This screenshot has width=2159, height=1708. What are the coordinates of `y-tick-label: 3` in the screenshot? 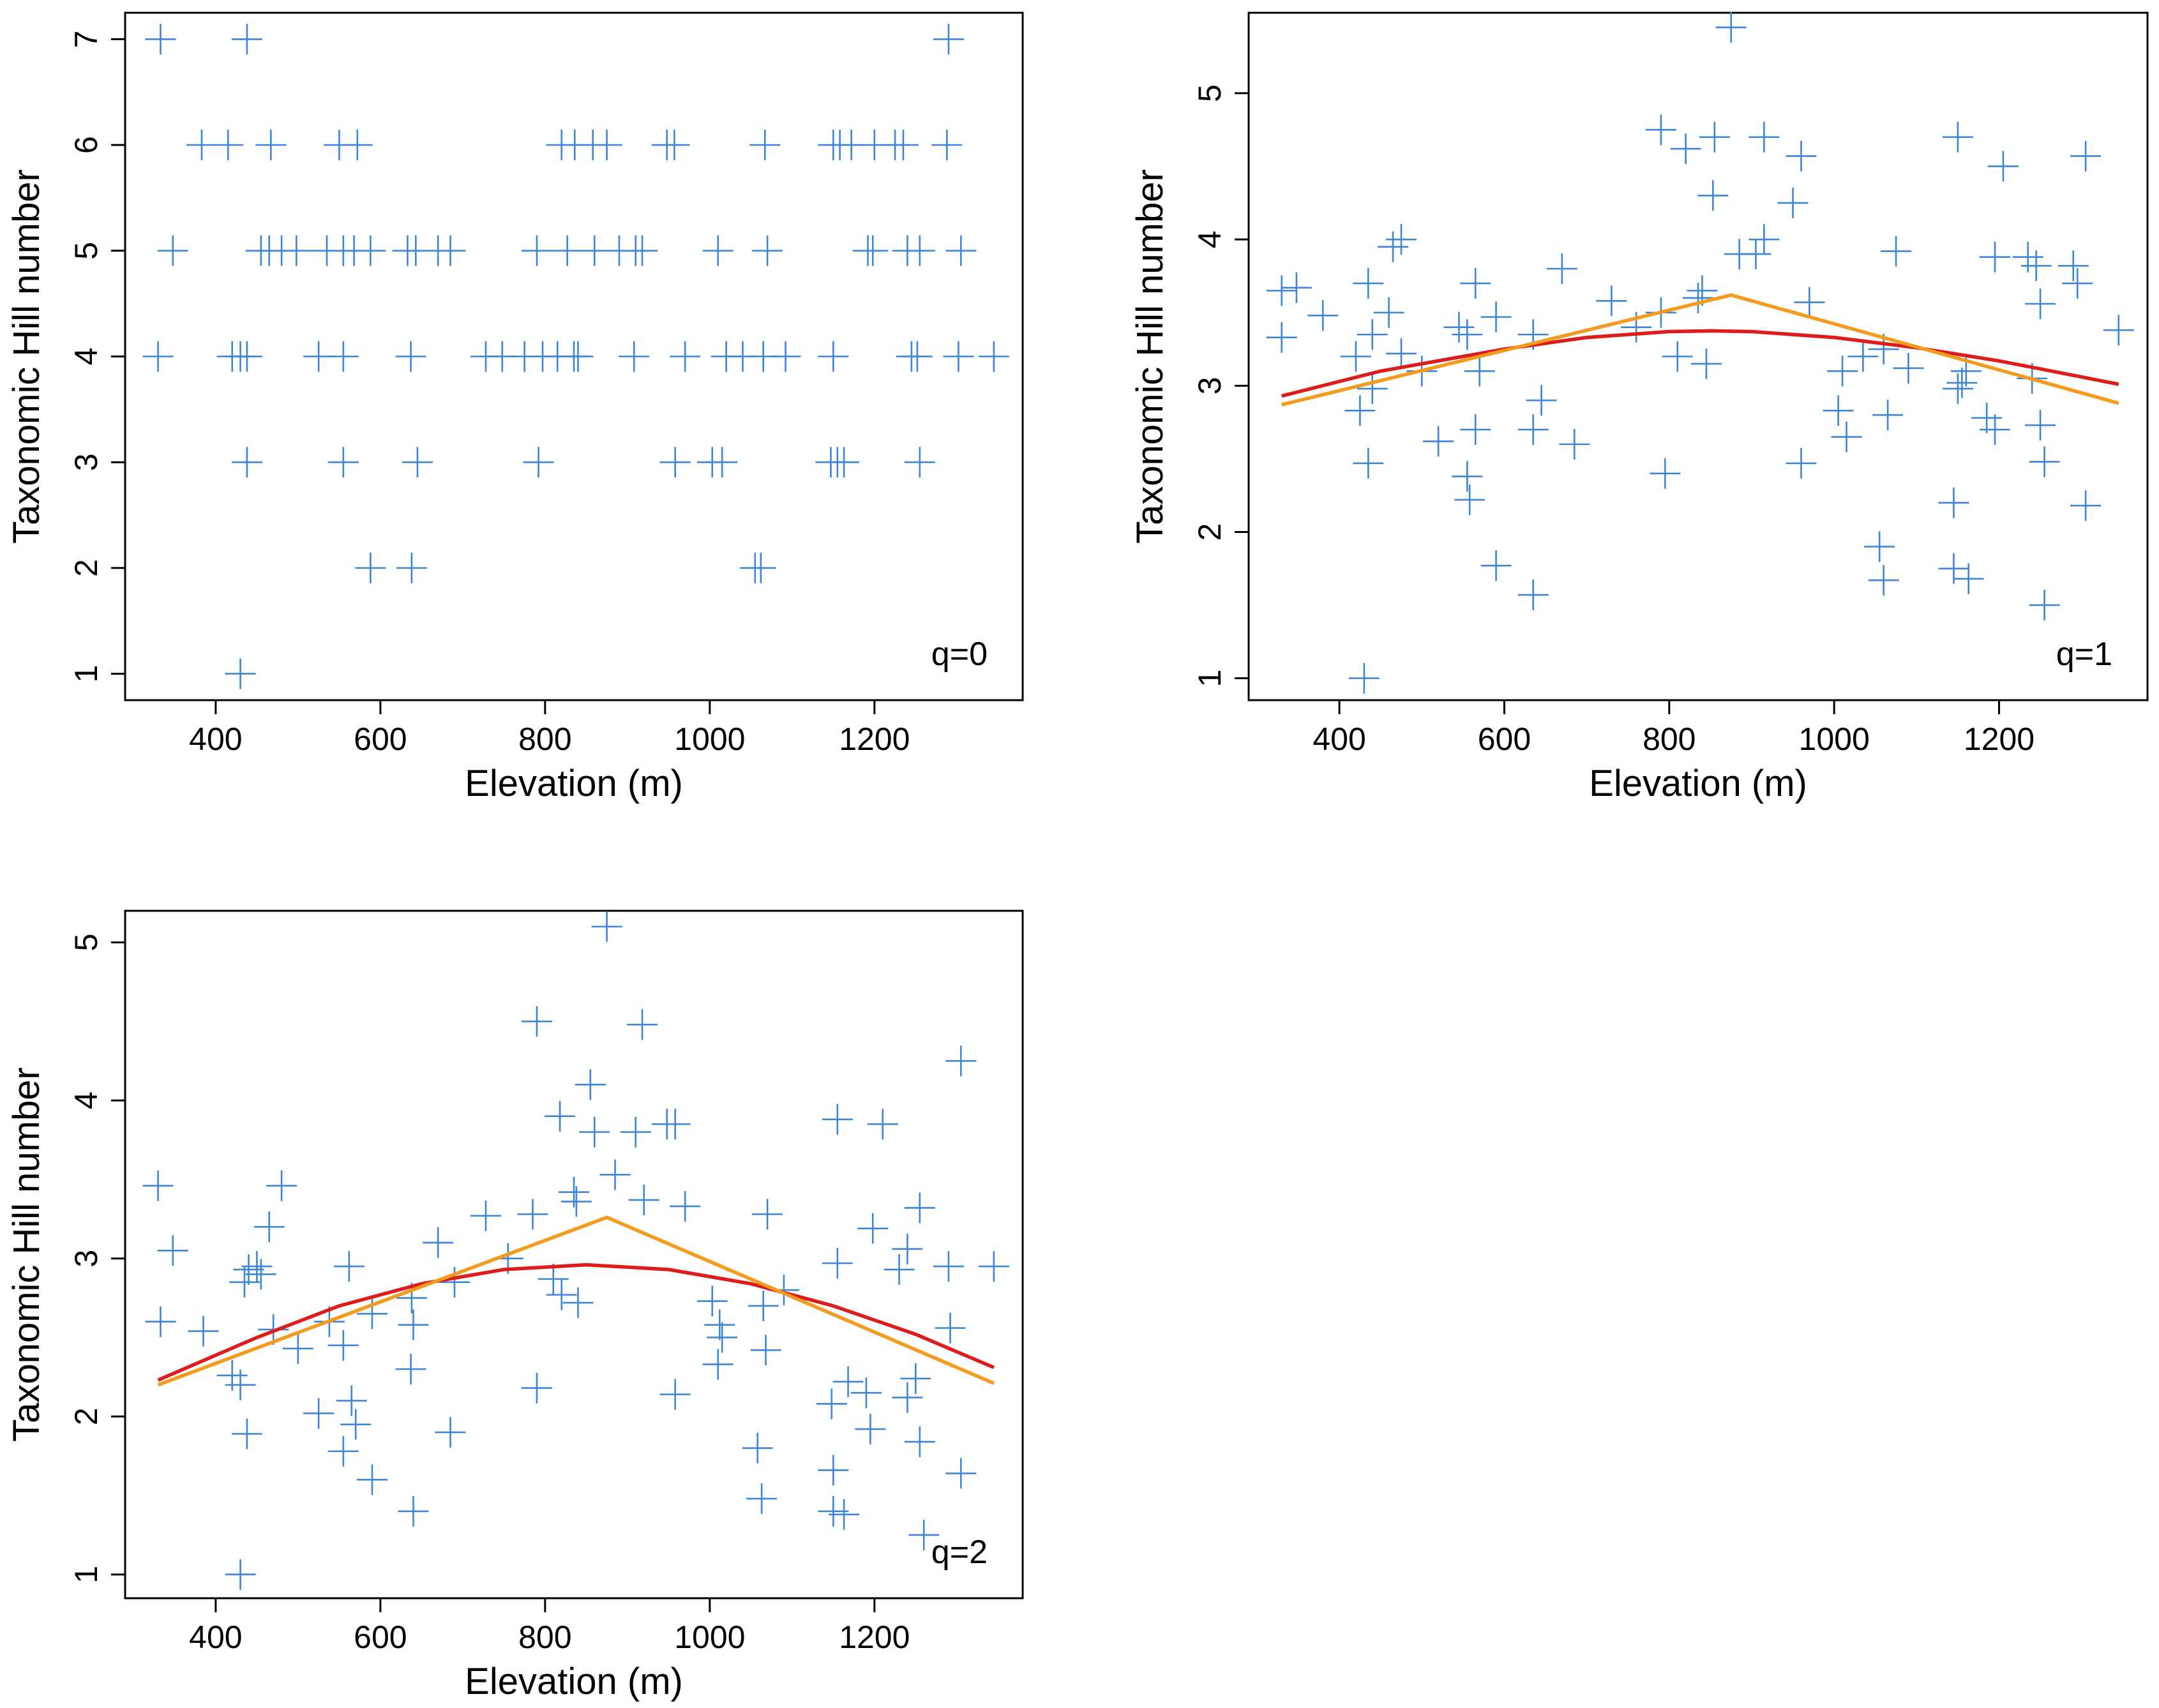 It's located at (1210, 385).